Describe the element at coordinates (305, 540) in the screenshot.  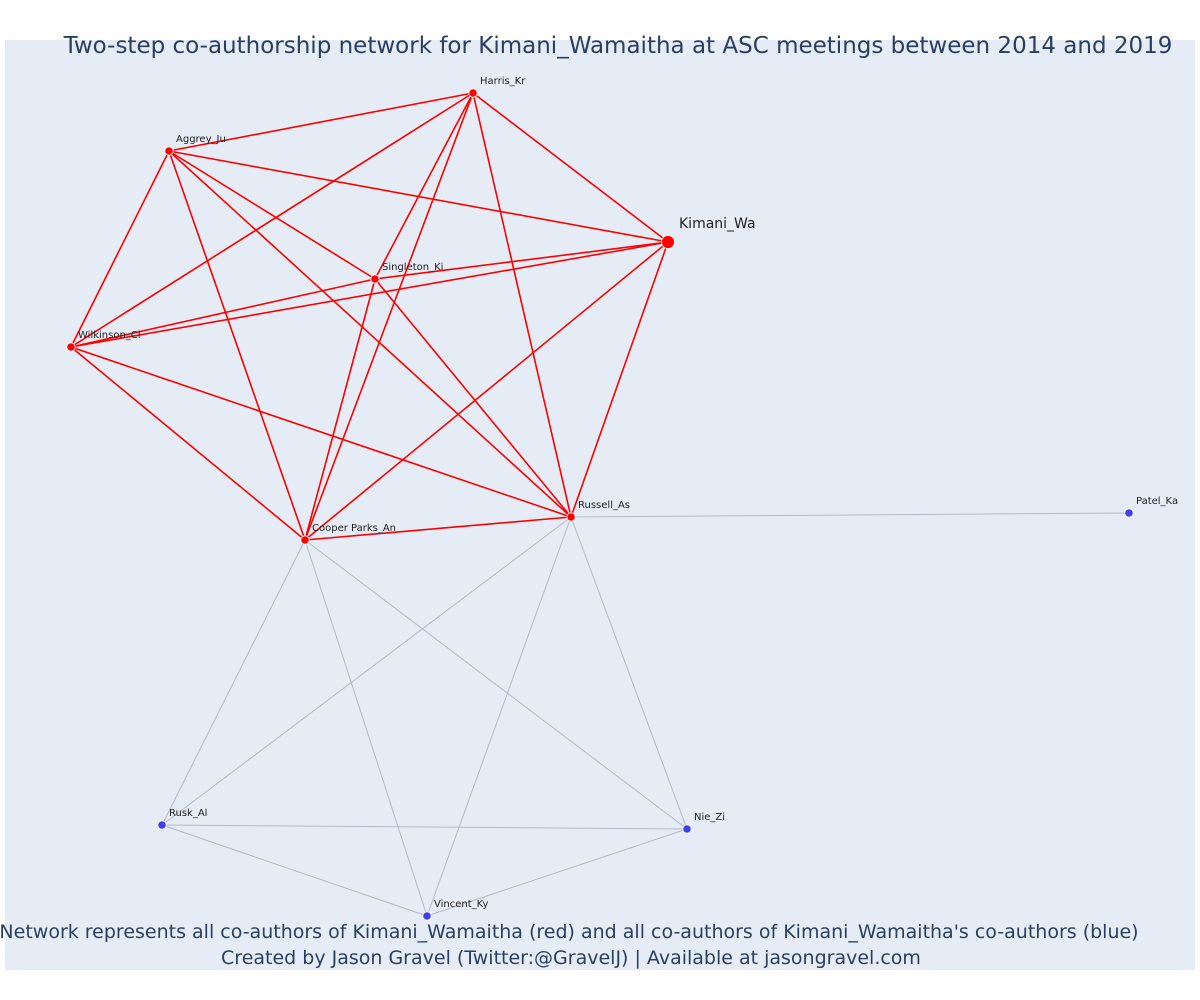
I see `node-cooper-parks-an` at that location.